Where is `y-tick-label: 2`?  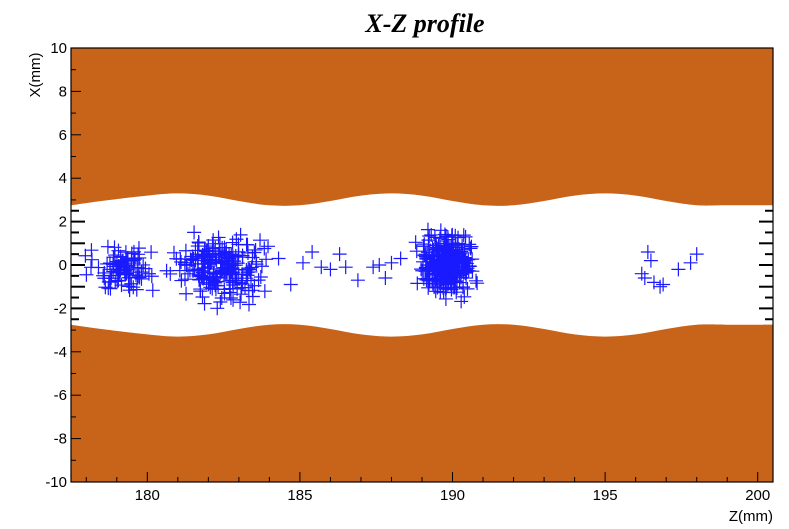
y-tick-label: 2 is located at coordinates (63, 222).